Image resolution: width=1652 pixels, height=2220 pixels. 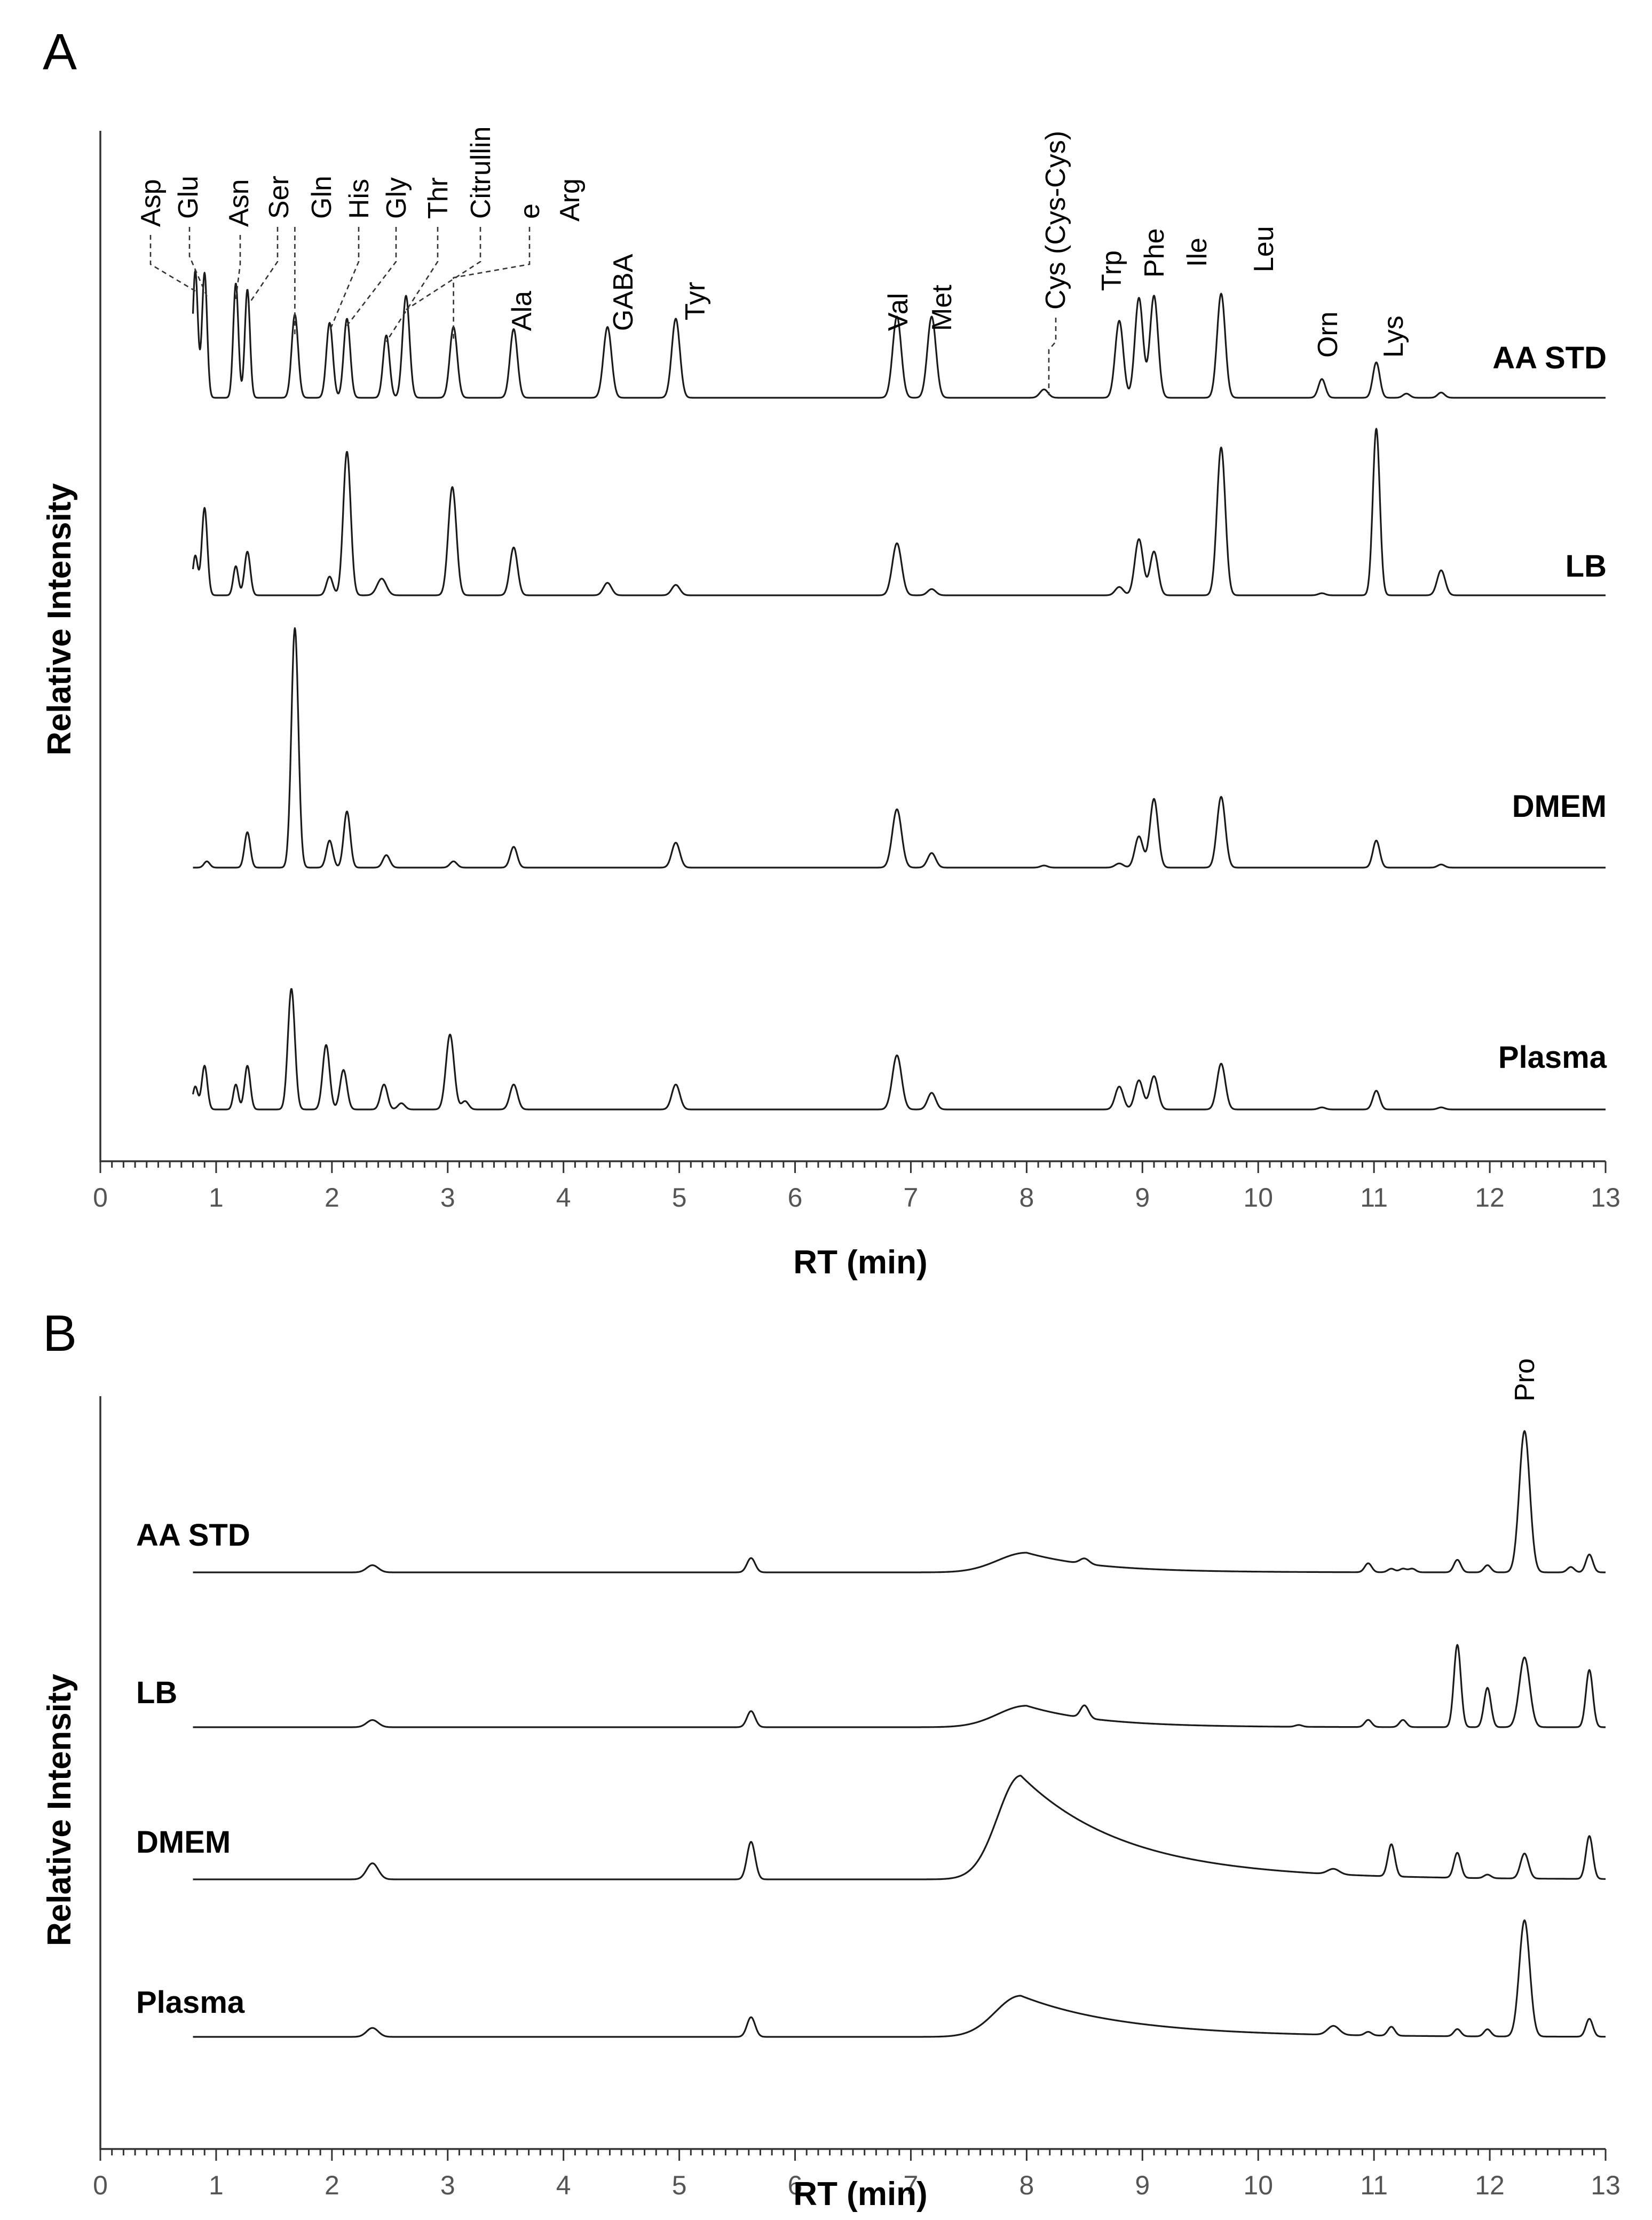 I want to click on peak-label-citrullin: Citrullin, so click(x=480, y=173).